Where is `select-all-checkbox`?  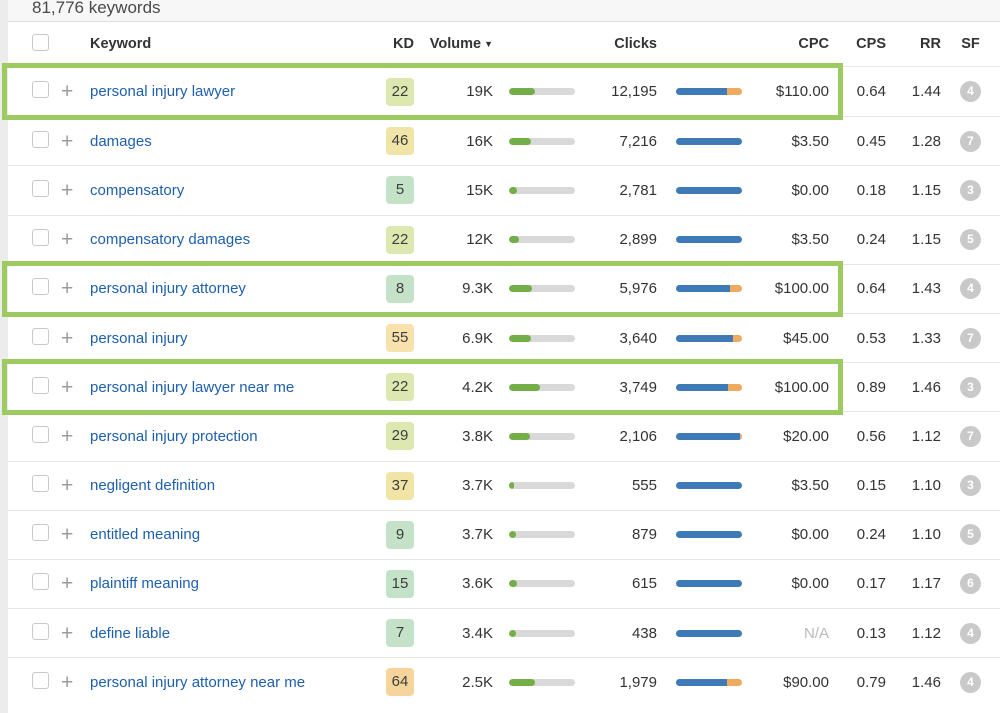 select-all-checkbox is located at coordinates (40, 42).